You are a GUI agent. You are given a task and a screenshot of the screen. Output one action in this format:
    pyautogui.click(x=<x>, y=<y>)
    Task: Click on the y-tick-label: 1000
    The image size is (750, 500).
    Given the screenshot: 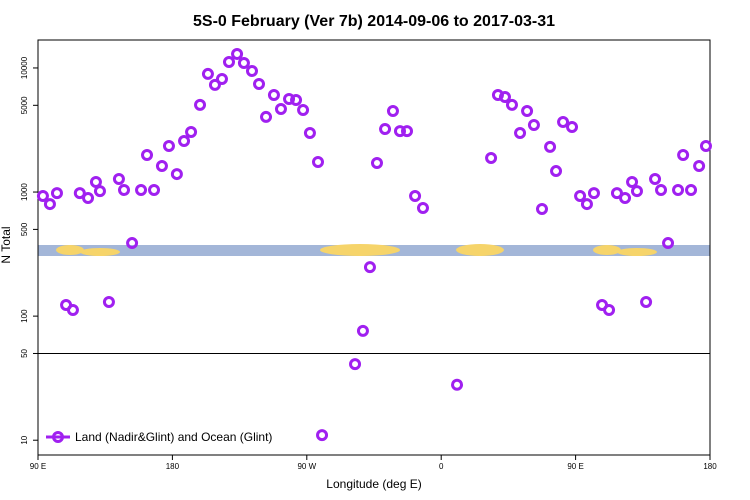 What is the action you would take?
    pyautogui.click(x=24, y=192)
    